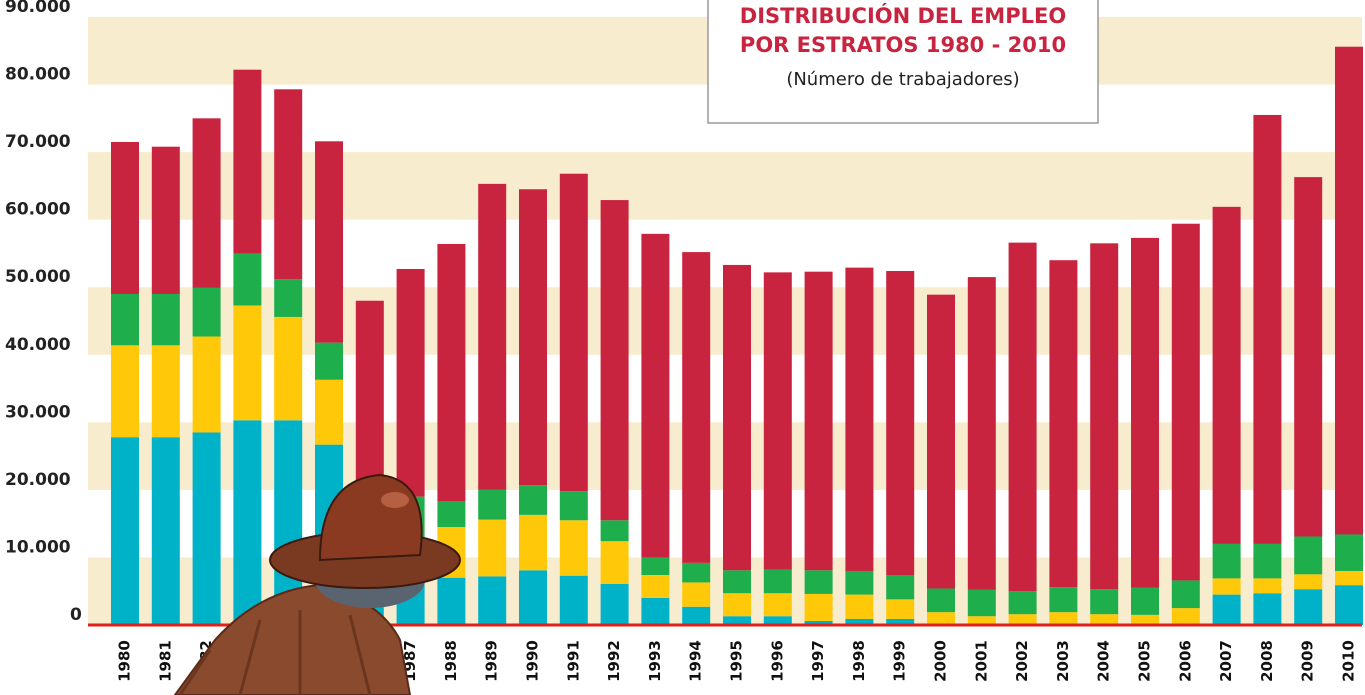 This screenshot has height=695, width=1365. I want to click on x-tick-label: 2001, so click(981, 661).